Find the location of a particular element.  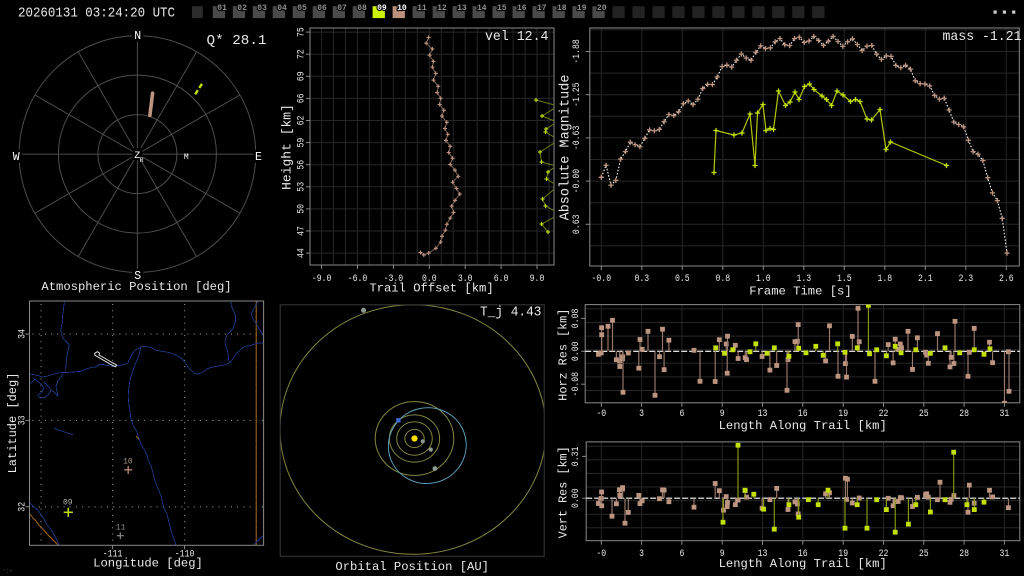

svg-text: S is located at coordinates (137, 276).